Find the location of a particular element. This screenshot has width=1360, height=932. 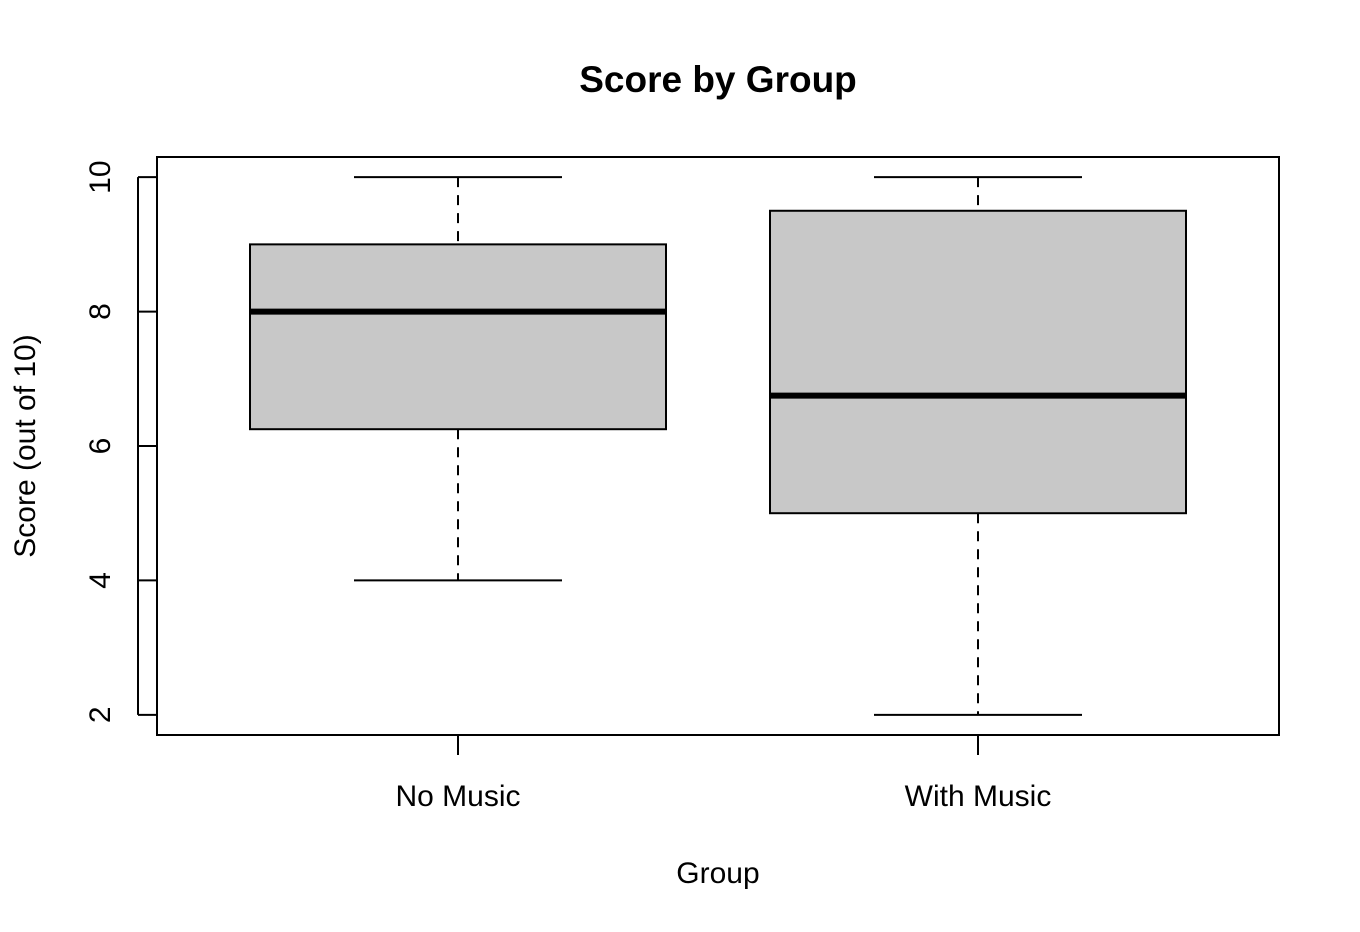

y-axis: 2 4 6 8 10 is located at coordinates (120, 441).